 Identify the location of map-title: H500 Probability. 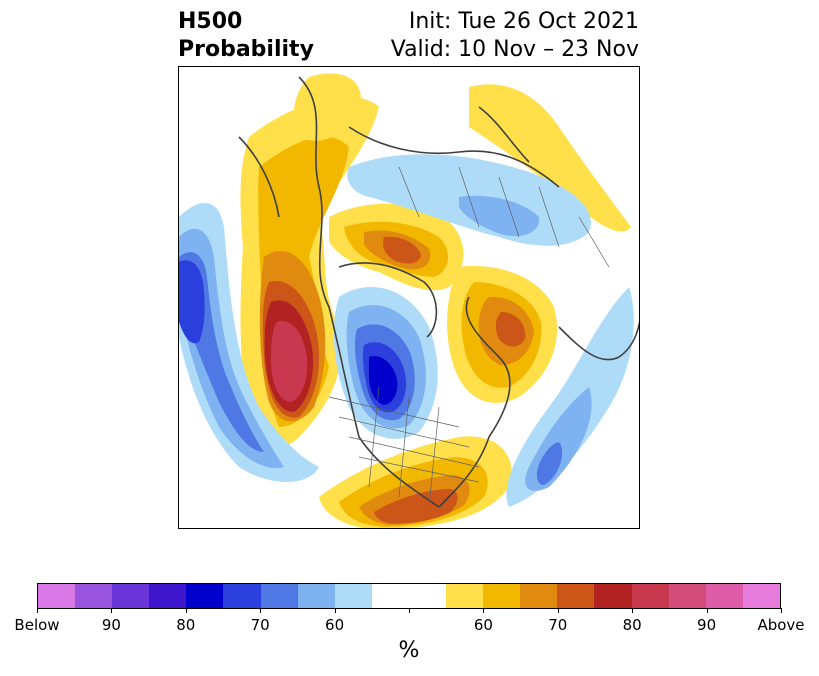
(246, 36).